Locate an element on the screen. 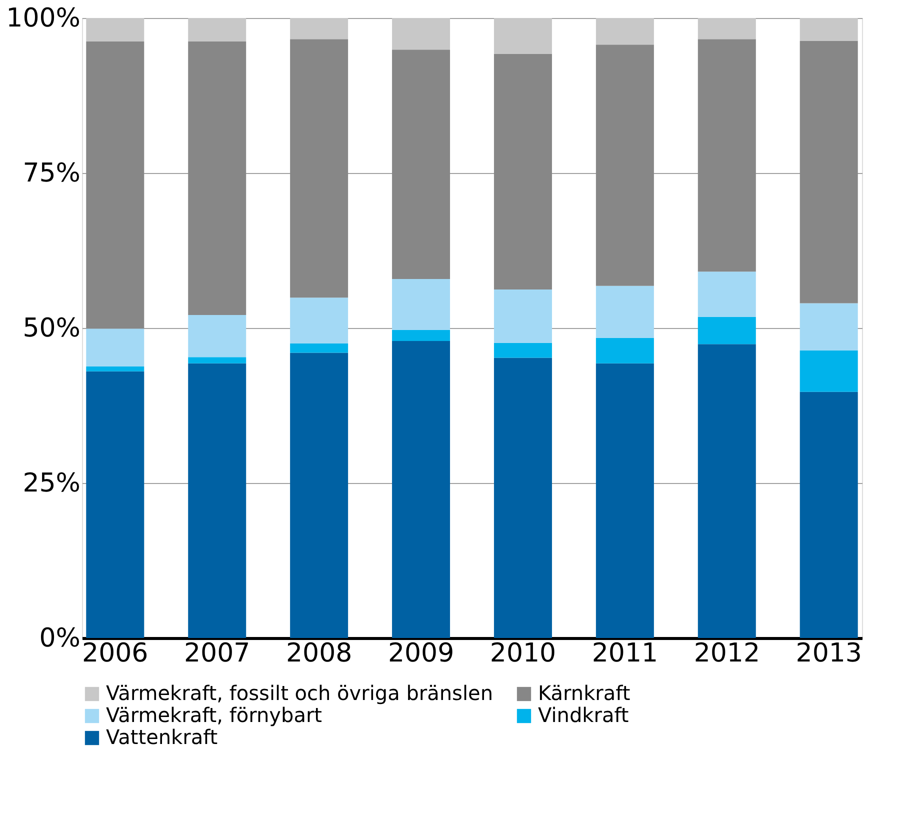 The width and height of the screenshot is (919, 816). y-tick-label: 0% is located at coordinates (59, 639).